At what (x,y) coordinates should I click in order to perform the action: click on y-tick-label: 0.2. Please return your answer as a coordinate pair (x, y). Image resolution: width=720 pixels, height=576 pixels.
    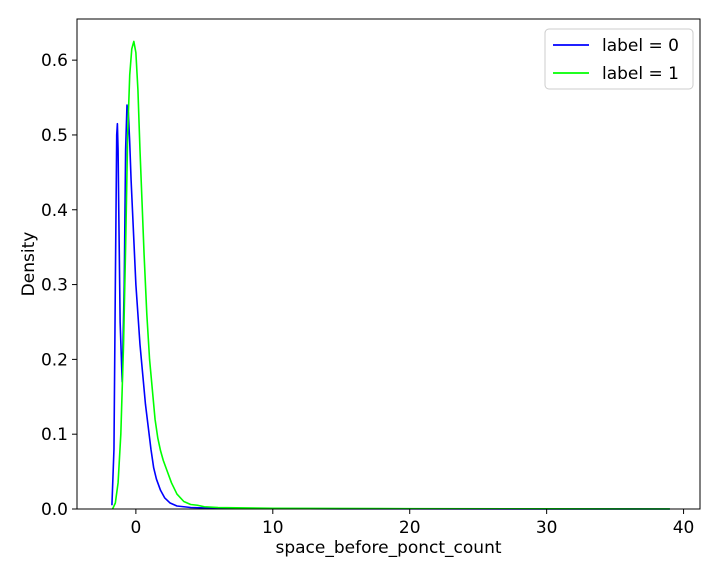
    Looking at the image, I should click on (54, 360).